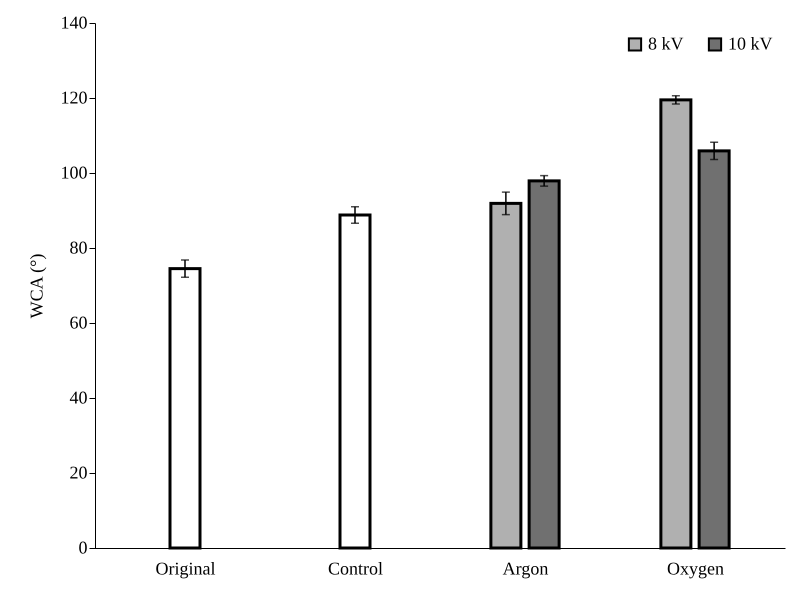  What do you see at coordinates (79, 472) in the screenshot?
I see `y-tick-label: 20` at bounding box center [79, 472].